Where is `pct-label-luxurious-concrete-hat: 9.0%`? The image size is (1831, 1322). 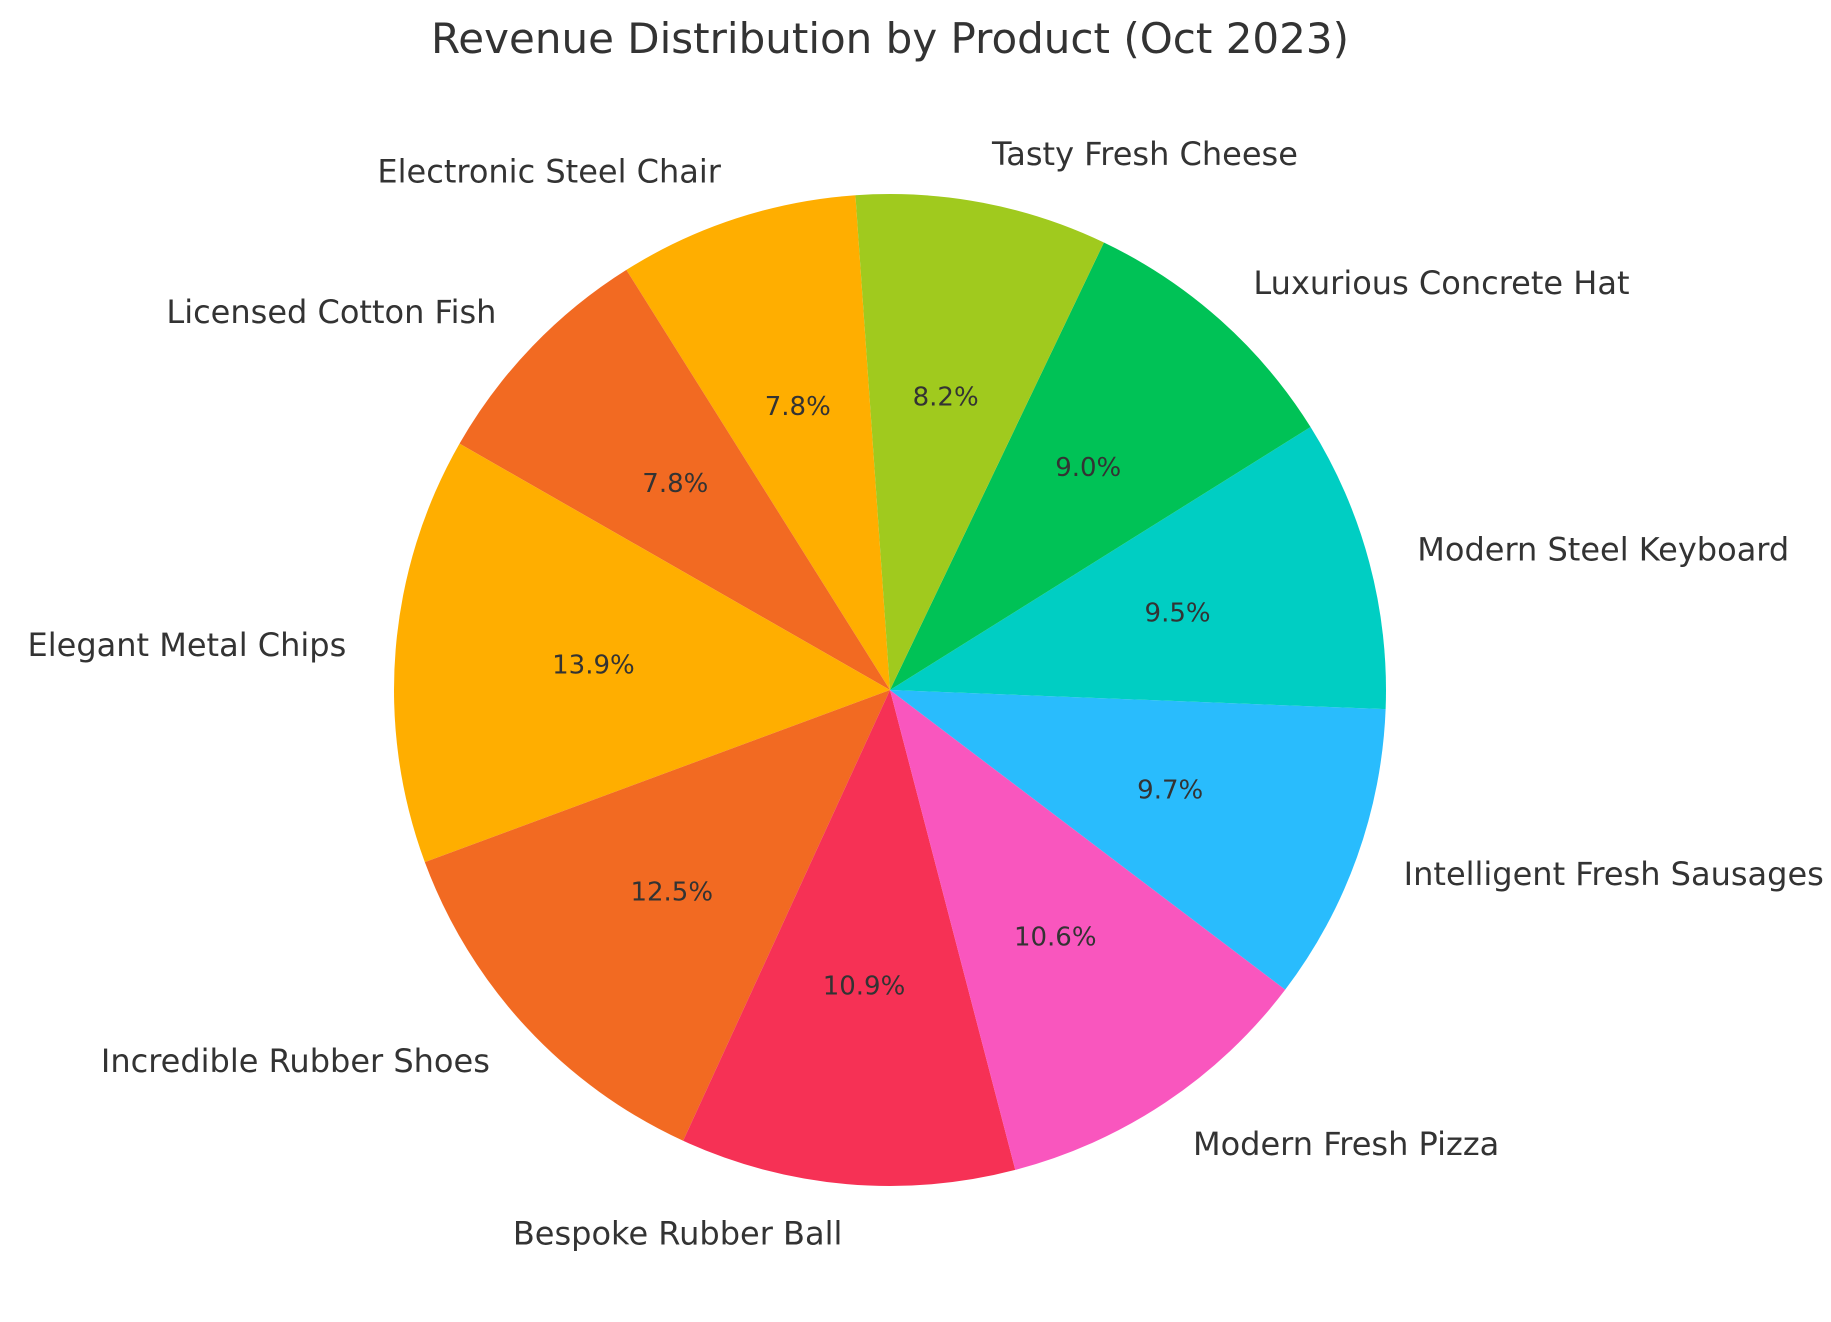 pct-label-luxurious-concrete-hat: 9.0% is located at coordinates (1088, 468).